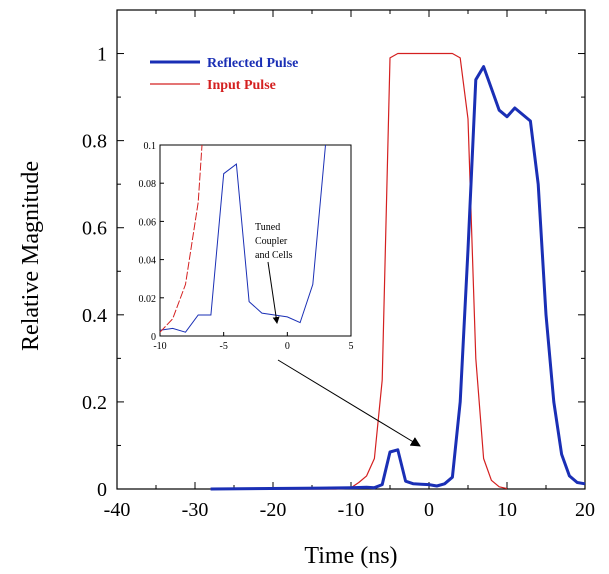 This screenshot has width=609, height=574. What do you see at coordinates (181, 238) in the screenshot?
I see `inset-series-line-input` at bounding box center [181, 238].